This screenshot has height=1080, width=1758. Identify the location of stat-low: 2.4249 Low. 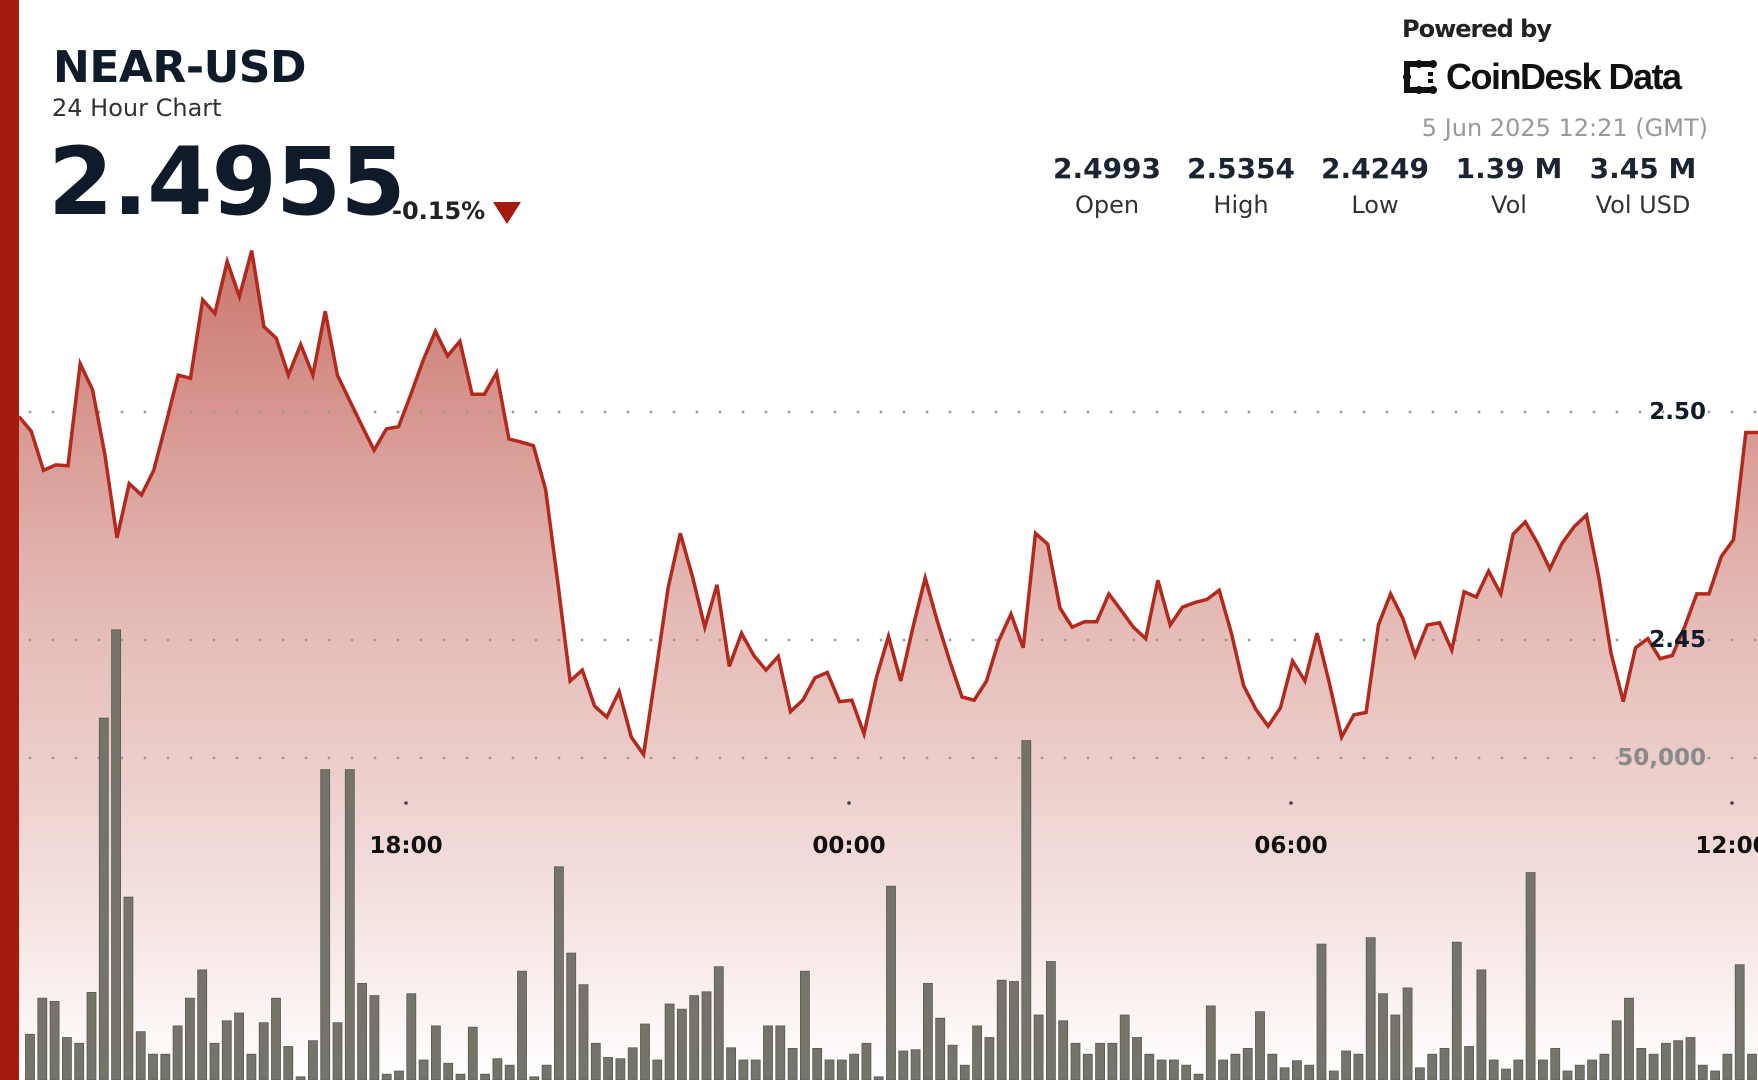
(1375, 185).